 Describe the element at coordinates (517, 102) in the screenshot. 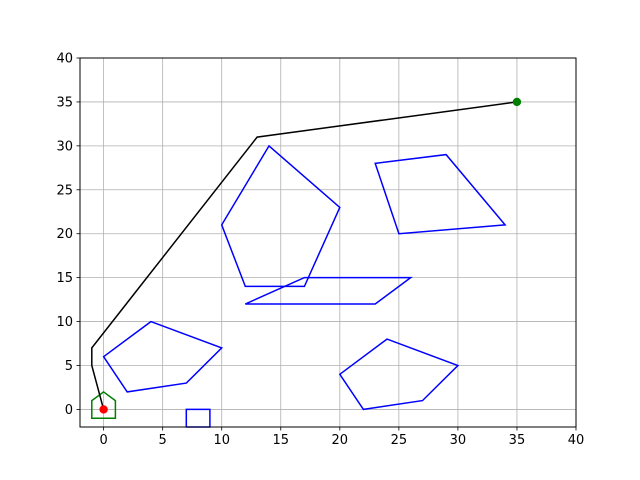

I see `goal-marker` at that location.